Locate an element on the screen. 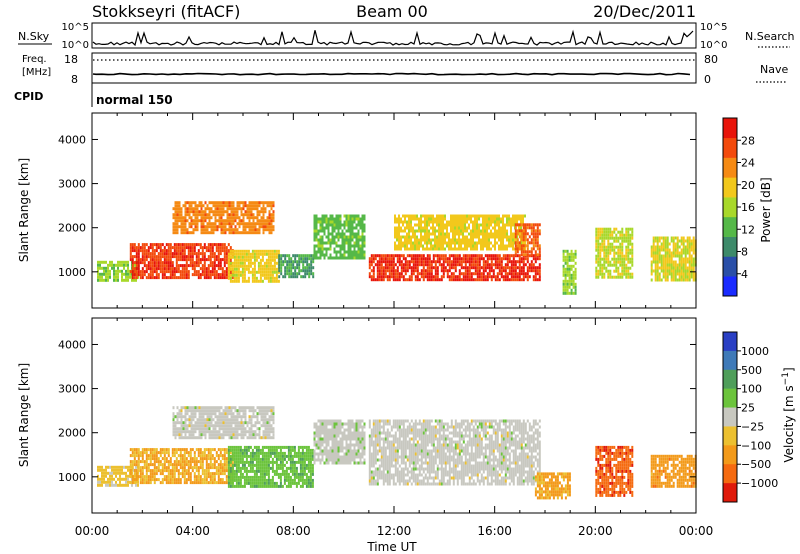 This screenshot has width=800, height=554. nsky-trace is located at coordinates (393, 38).